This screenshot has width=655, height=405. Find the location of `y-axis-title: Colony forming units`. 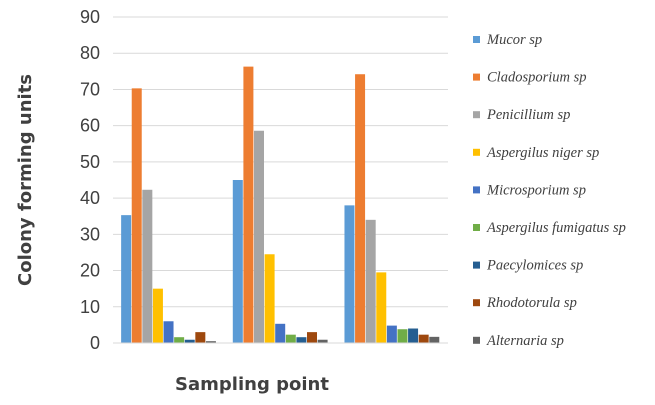

y-axis-title: Colony forming units is located at coordinates (25, 180).